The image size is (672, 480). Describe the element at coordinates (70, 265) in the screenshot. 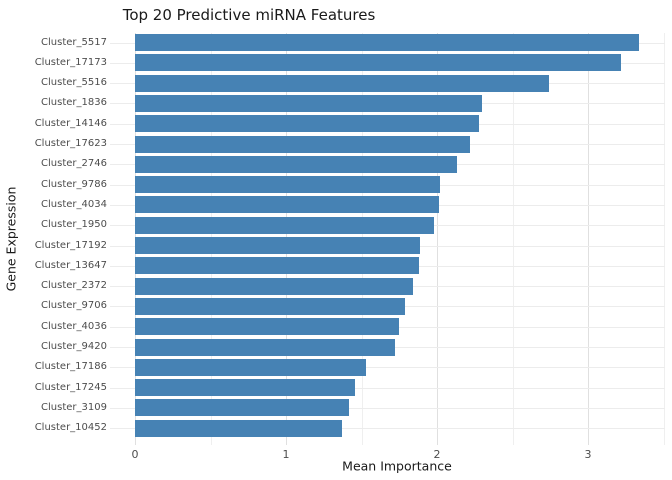

I see `y-tick-label-Cluster_13647: Cluster_13647` at that location.